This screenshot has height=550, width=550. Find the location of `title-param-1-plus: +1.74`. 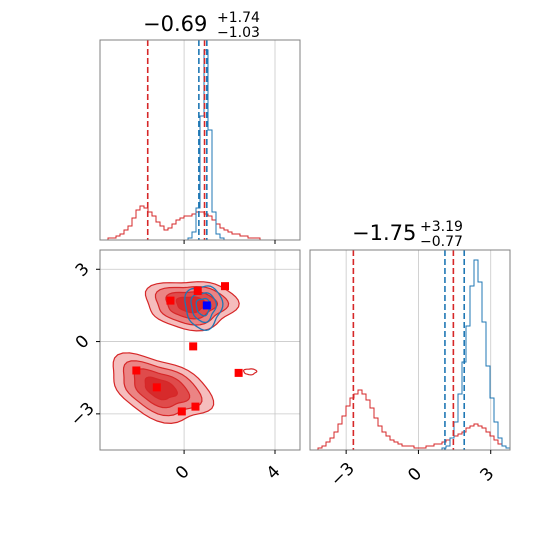

title-param-1-plus: +1.74 is located at coordinates (238, 18).